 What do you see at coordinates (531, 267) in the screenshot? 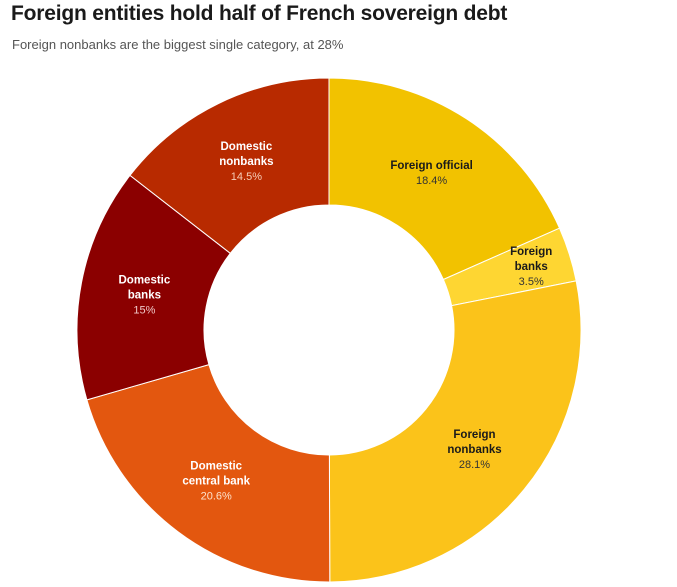
I see `slice-label-foreign-banks: banks` at bounding box center [531, 267].